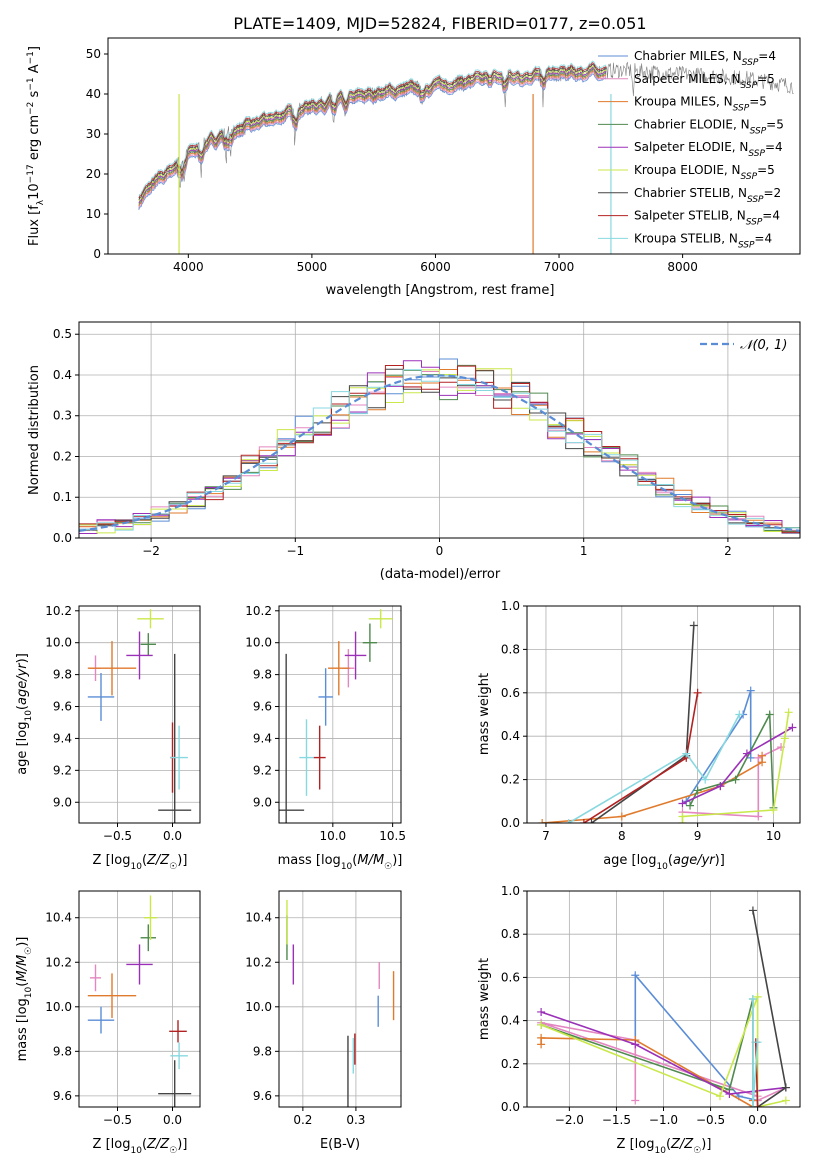 The height and width of the screenshot is (1170, 819). What do you see at coordinates (36, 146) in the screenshot?
I see `y-axis-label: Flux [fλ10−17 erg cm−2 s−1 A−1]` at bounding box center [36, 146].